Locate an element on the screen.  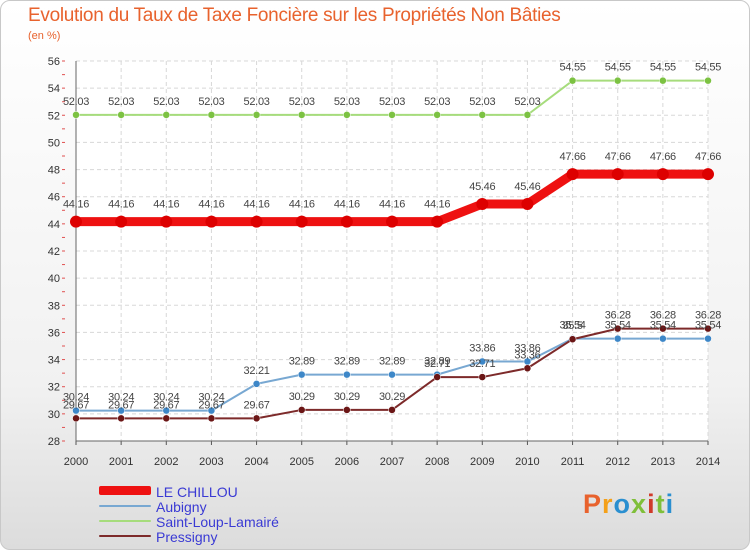
data-label-pressigny: 35.5 is located at coordinates (572, 326).